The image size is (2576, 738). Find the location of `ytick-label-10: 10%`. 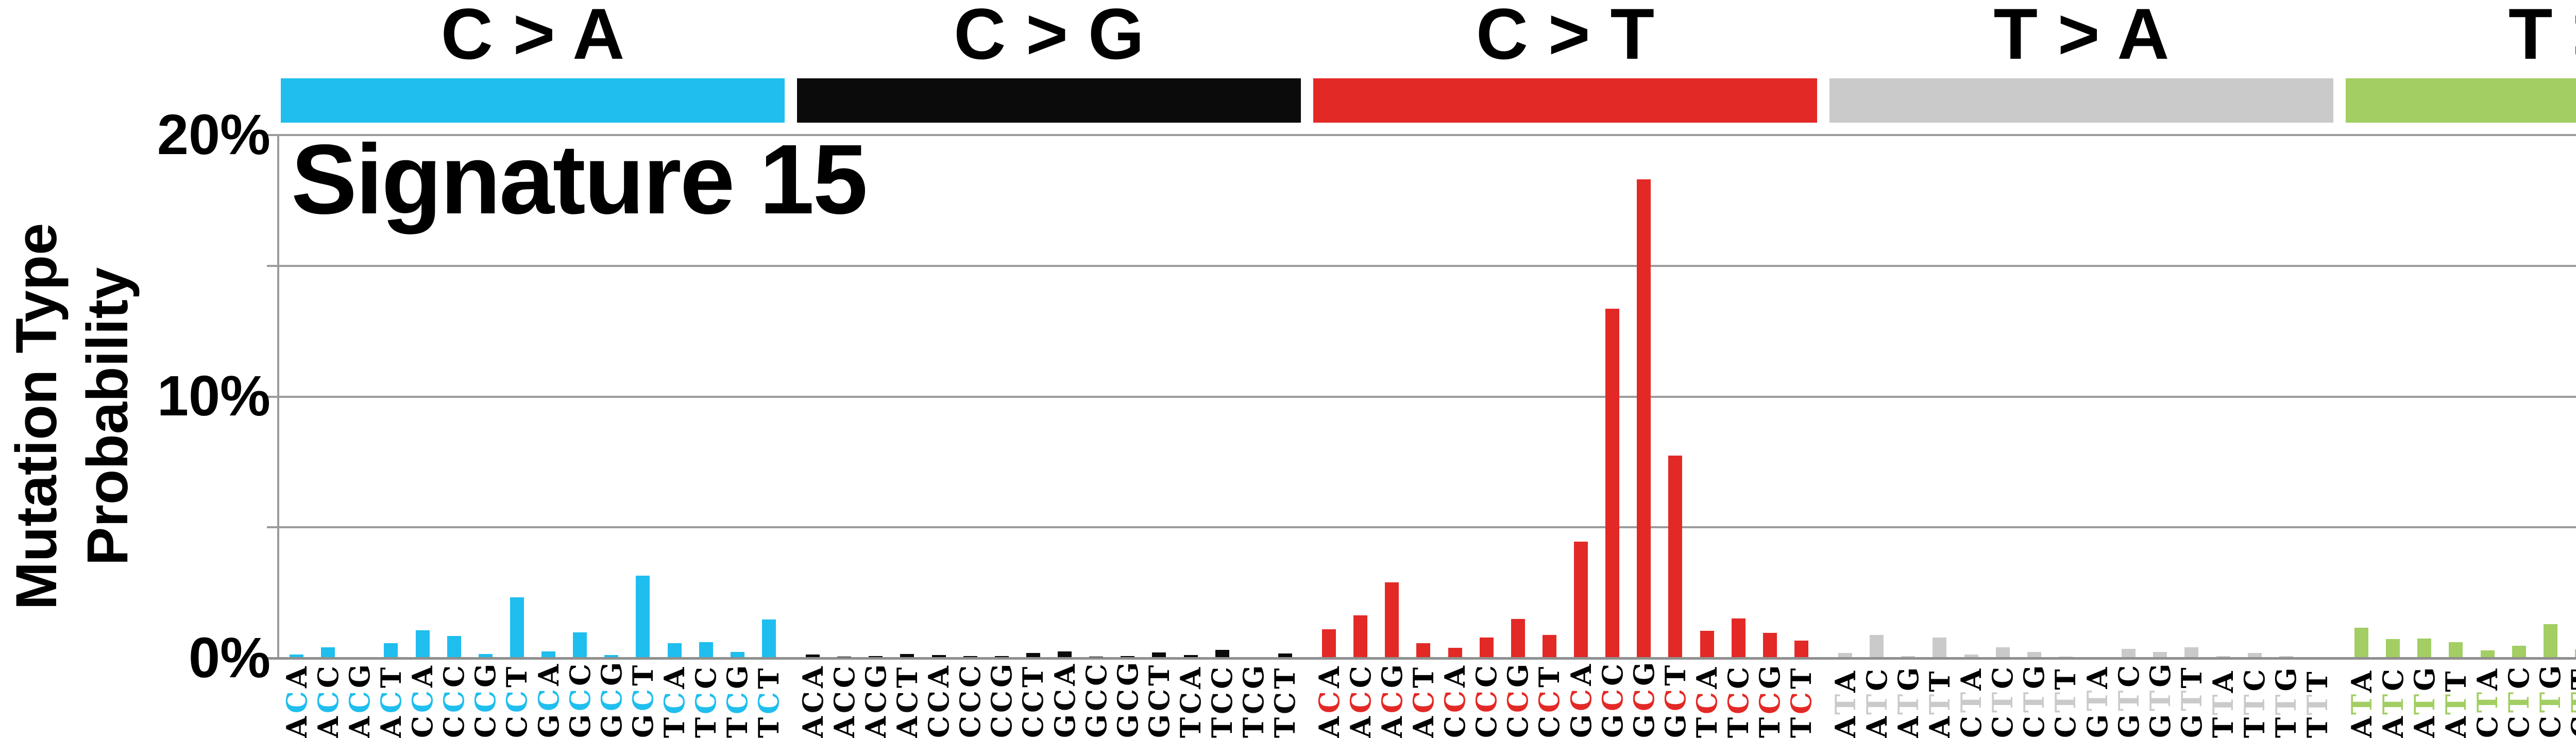

ytick-label-10: 10% is located at coordinates (213, 396).